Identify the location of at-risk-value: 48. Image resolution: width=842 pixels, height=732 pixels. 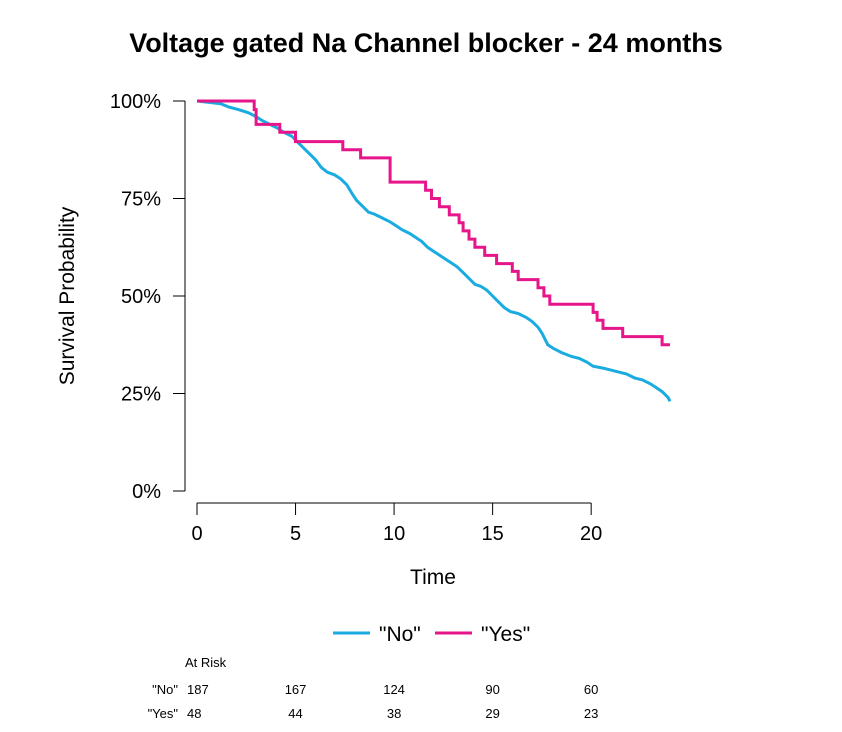
(194, 713).